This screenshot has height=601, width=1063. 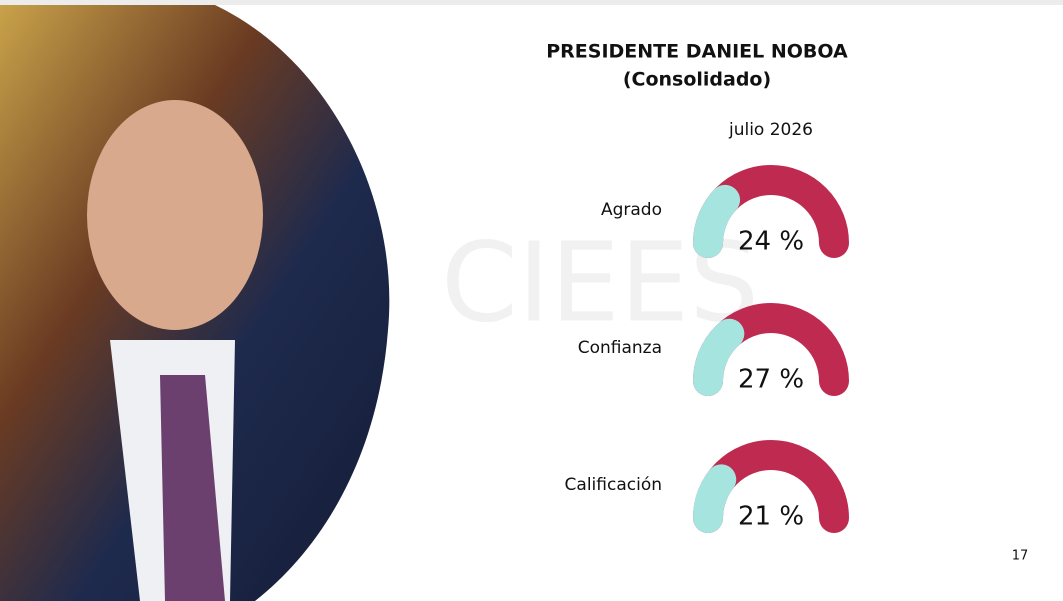 I want to click on portrait-tie, so click(x=192, y=488).